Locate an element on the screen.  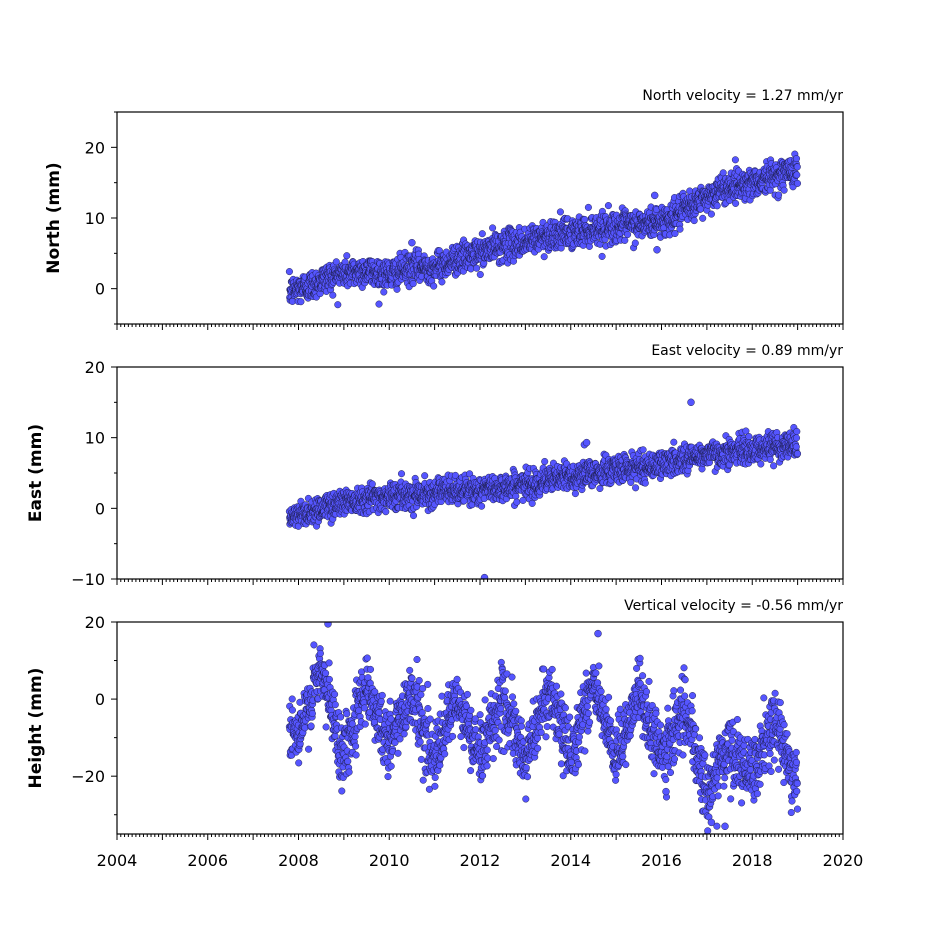
y-tick-label: −10 is located at coordinates (88, 579).